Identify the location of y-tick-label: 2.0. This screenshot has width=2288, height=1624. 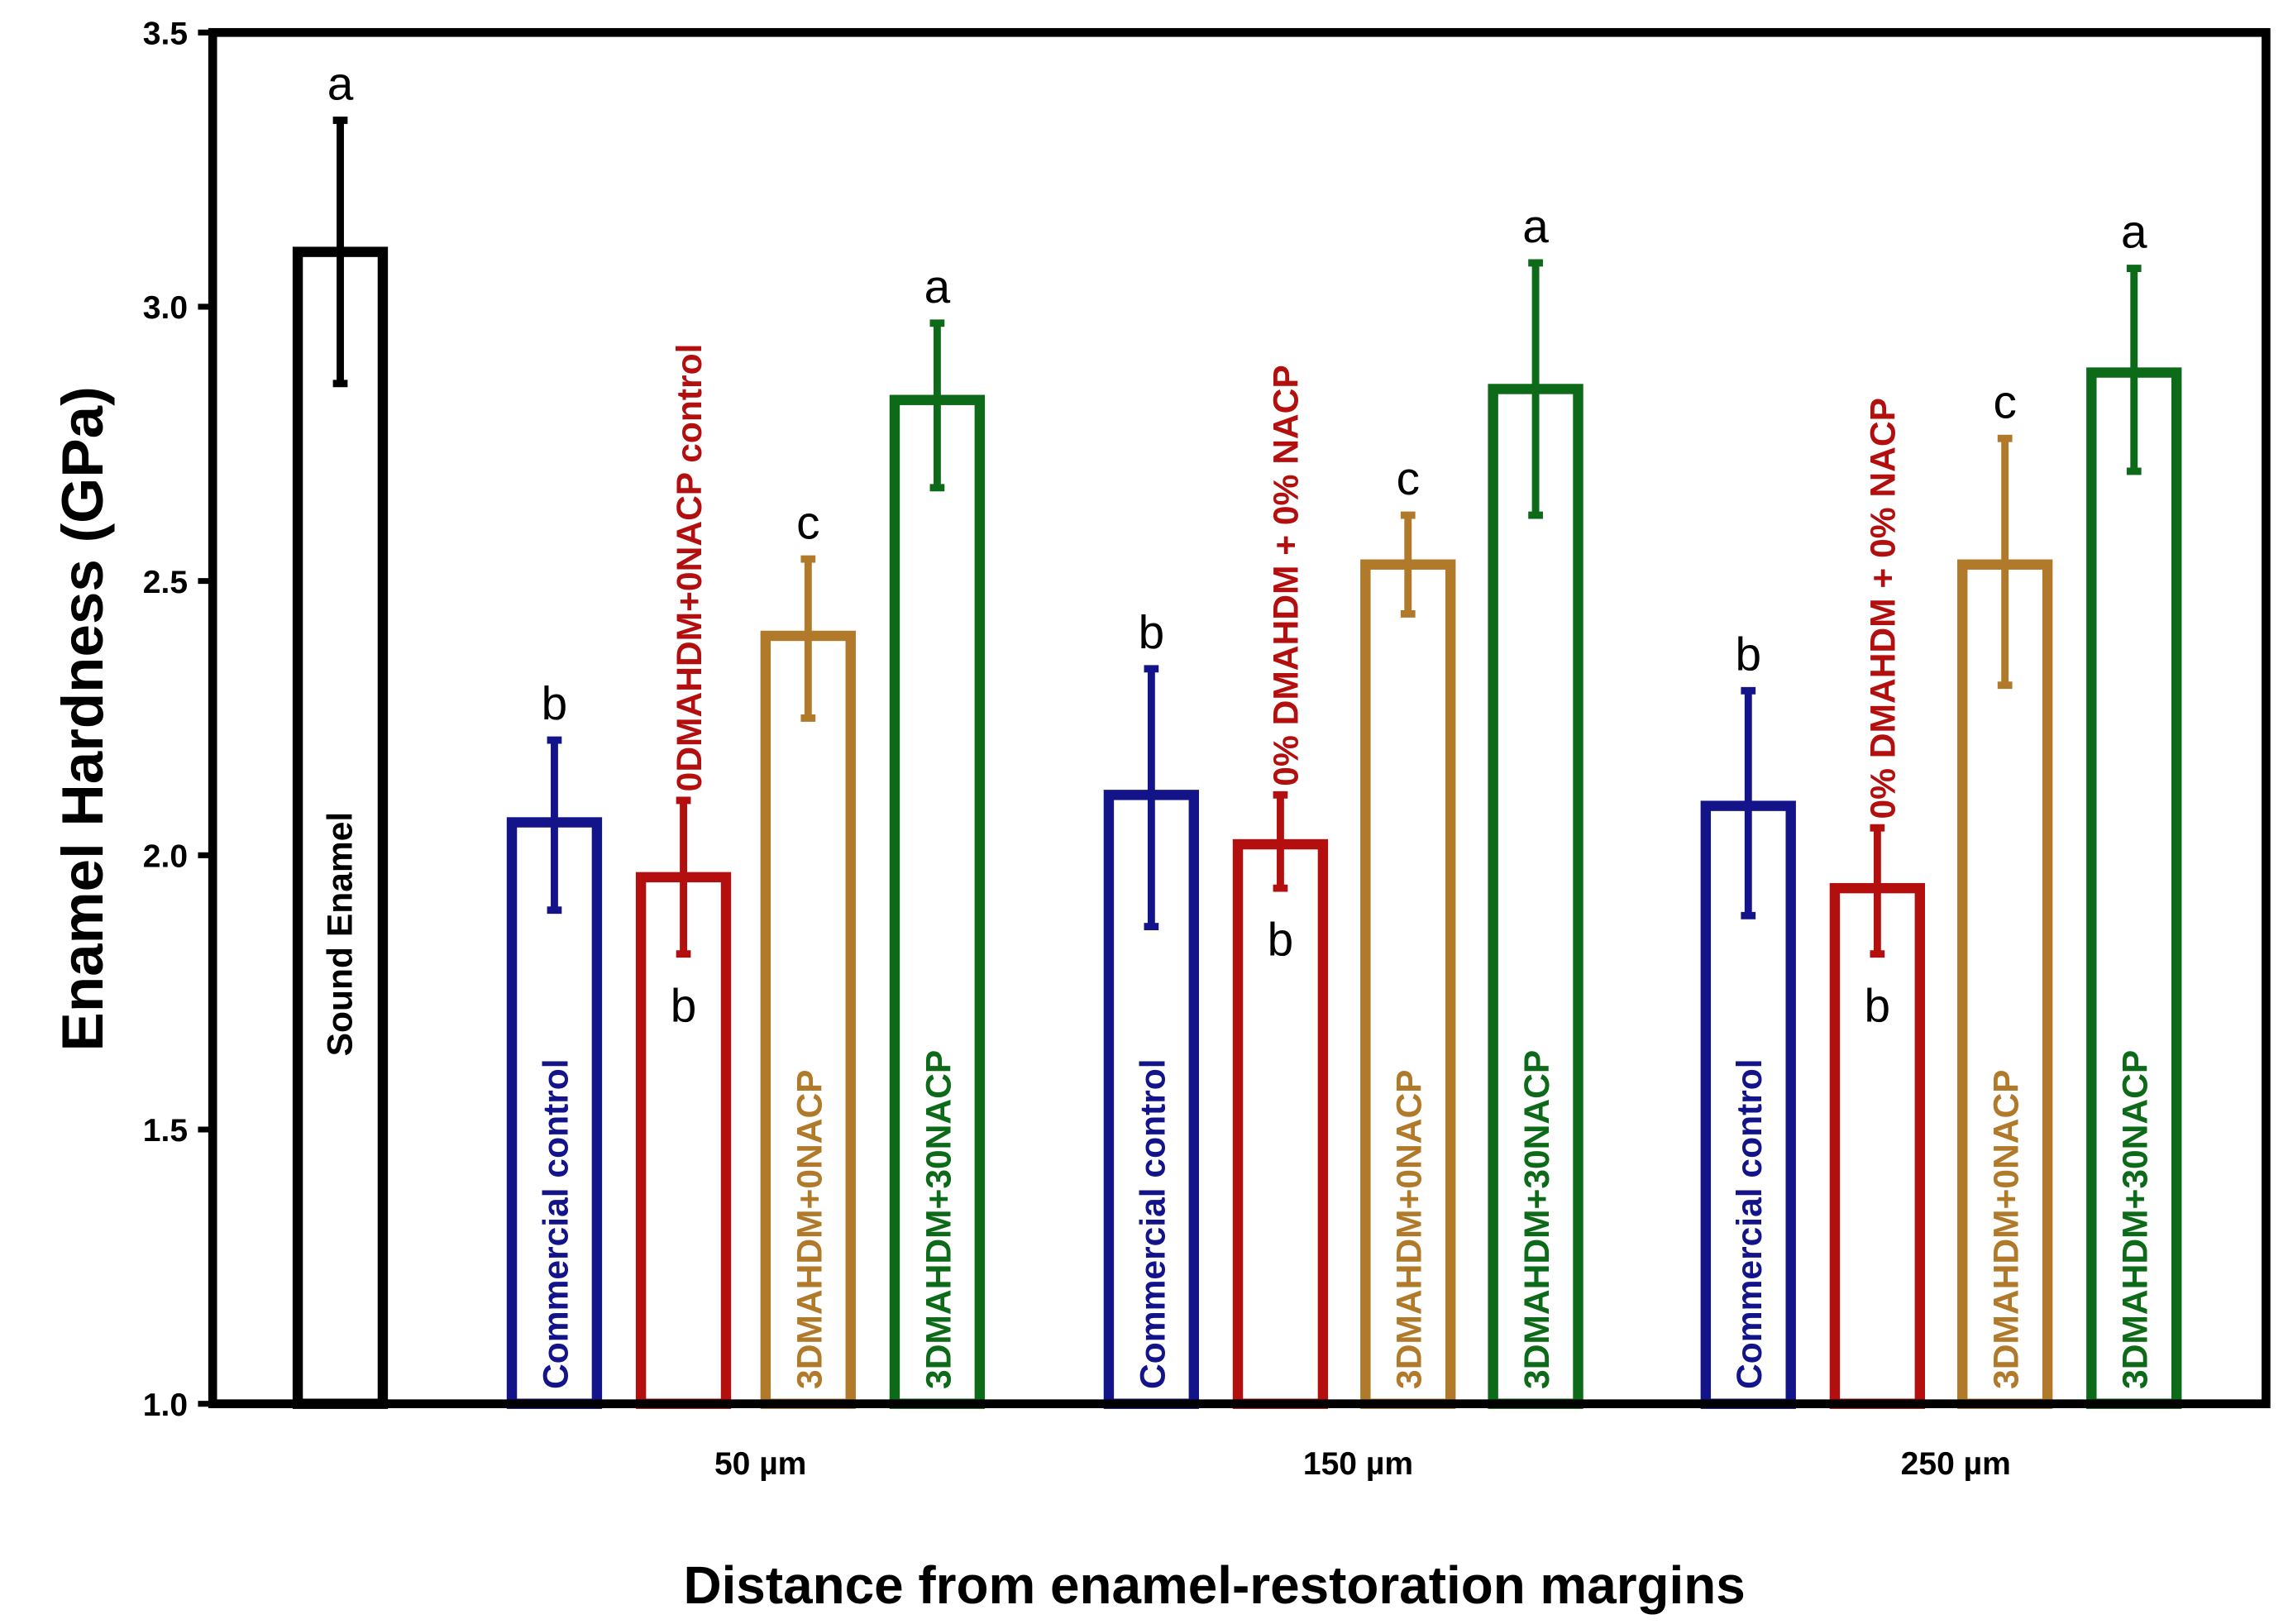
(165, 857).